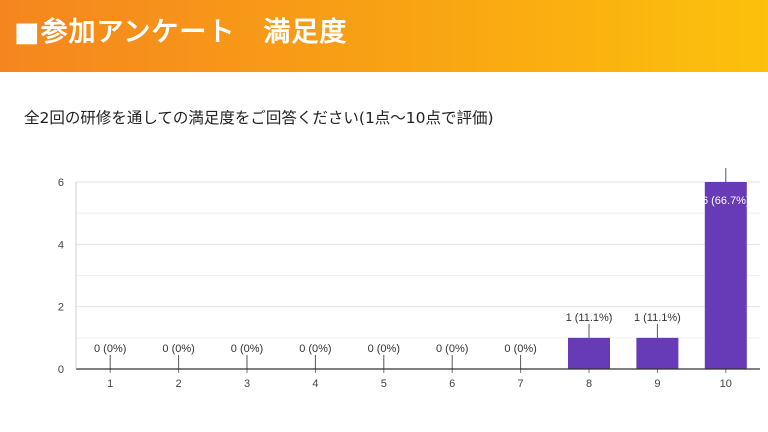 The width and height of the screenshot is (768, 432). Describe the element at coordinates (110, 384) in the screenshot. I see `x-tick-label: 1` at that location.